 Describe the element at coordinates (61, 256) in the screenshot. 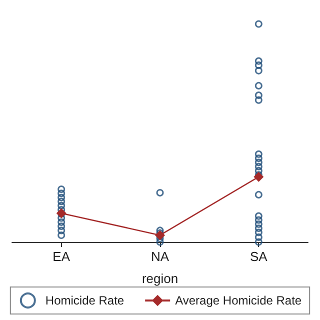

I see `x-tick-label: EA` at that location.